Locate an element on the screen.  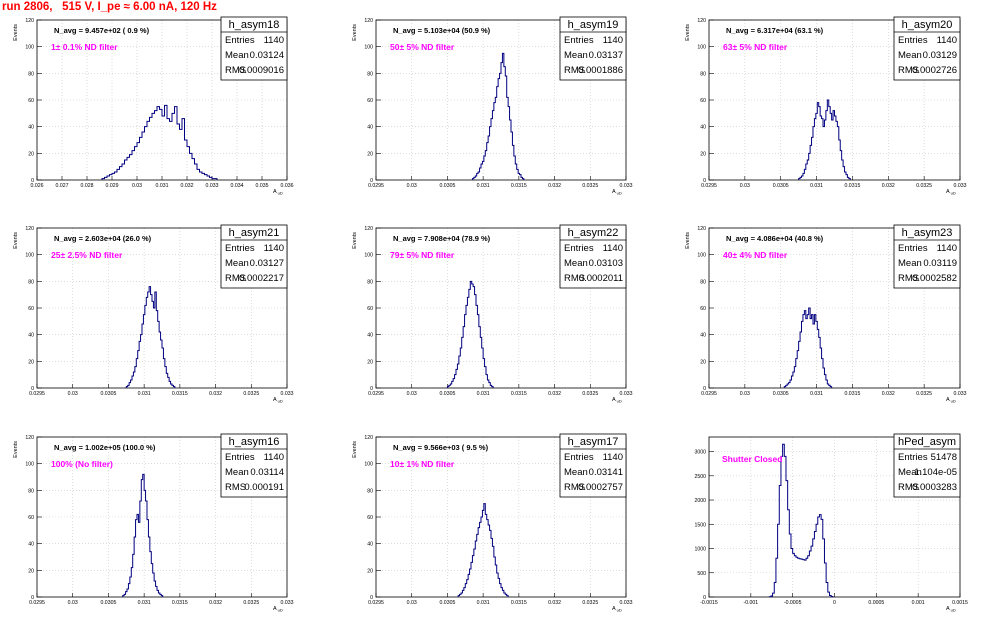
filter-label: Shutter Closed is located at coordinates (752, 459).